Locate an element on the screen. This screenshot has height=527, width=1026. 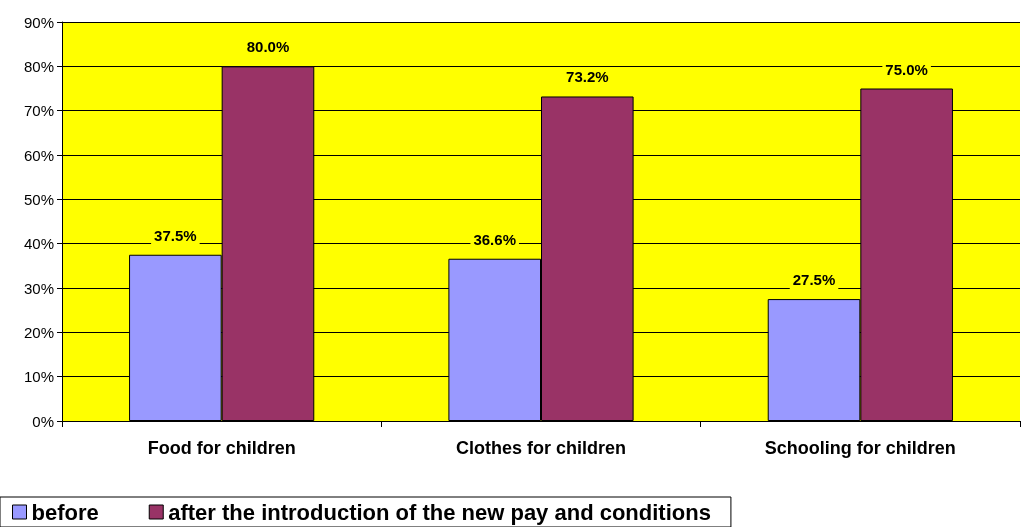
data-label: 37.5% is located at coordinates (175, 235).